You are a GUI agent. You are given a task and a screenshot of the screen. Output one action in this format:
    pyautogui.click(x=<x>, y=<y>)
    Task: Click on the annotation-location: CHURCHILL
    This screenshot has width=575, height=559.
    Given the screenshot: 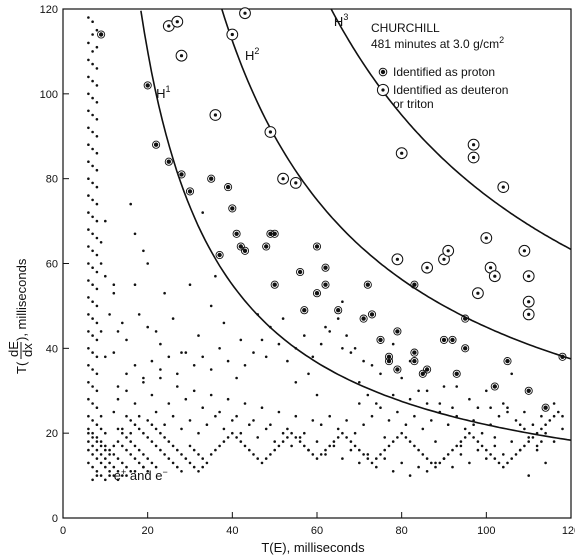 What is the action you would take?
    pyautogui.click(x=405, y=28)
    